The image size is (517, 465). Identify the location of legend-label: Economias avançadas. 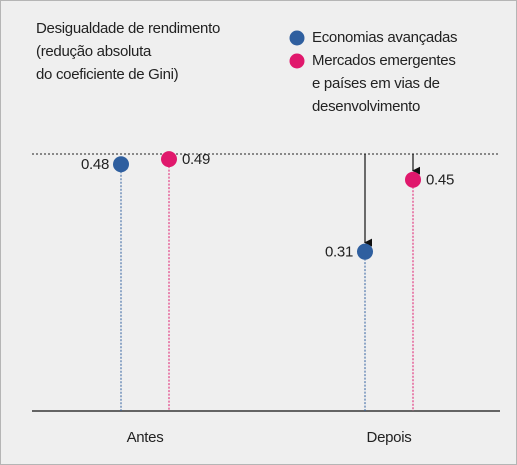
(385, 37).